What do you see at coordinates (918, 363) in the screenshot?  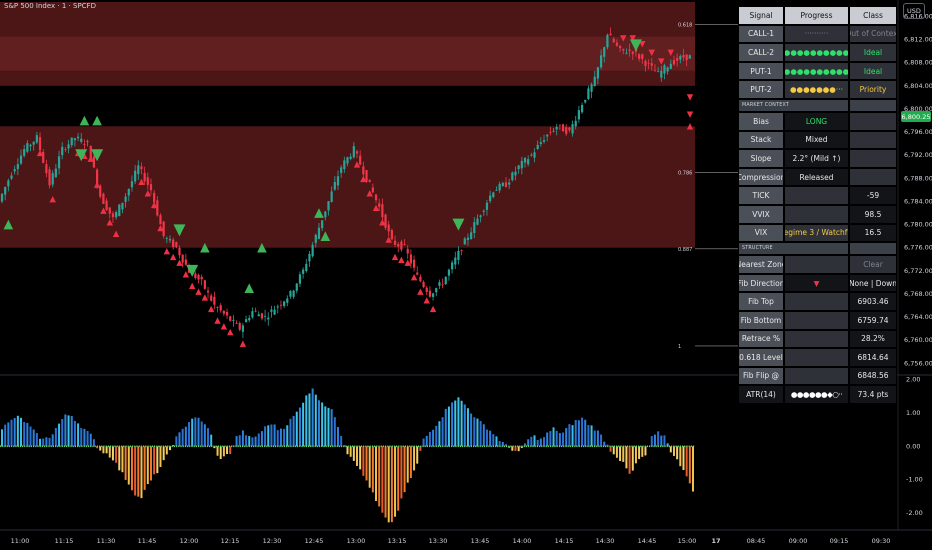 I see `price-tick-label: 6,756.00` at bounding box center [918, 363].